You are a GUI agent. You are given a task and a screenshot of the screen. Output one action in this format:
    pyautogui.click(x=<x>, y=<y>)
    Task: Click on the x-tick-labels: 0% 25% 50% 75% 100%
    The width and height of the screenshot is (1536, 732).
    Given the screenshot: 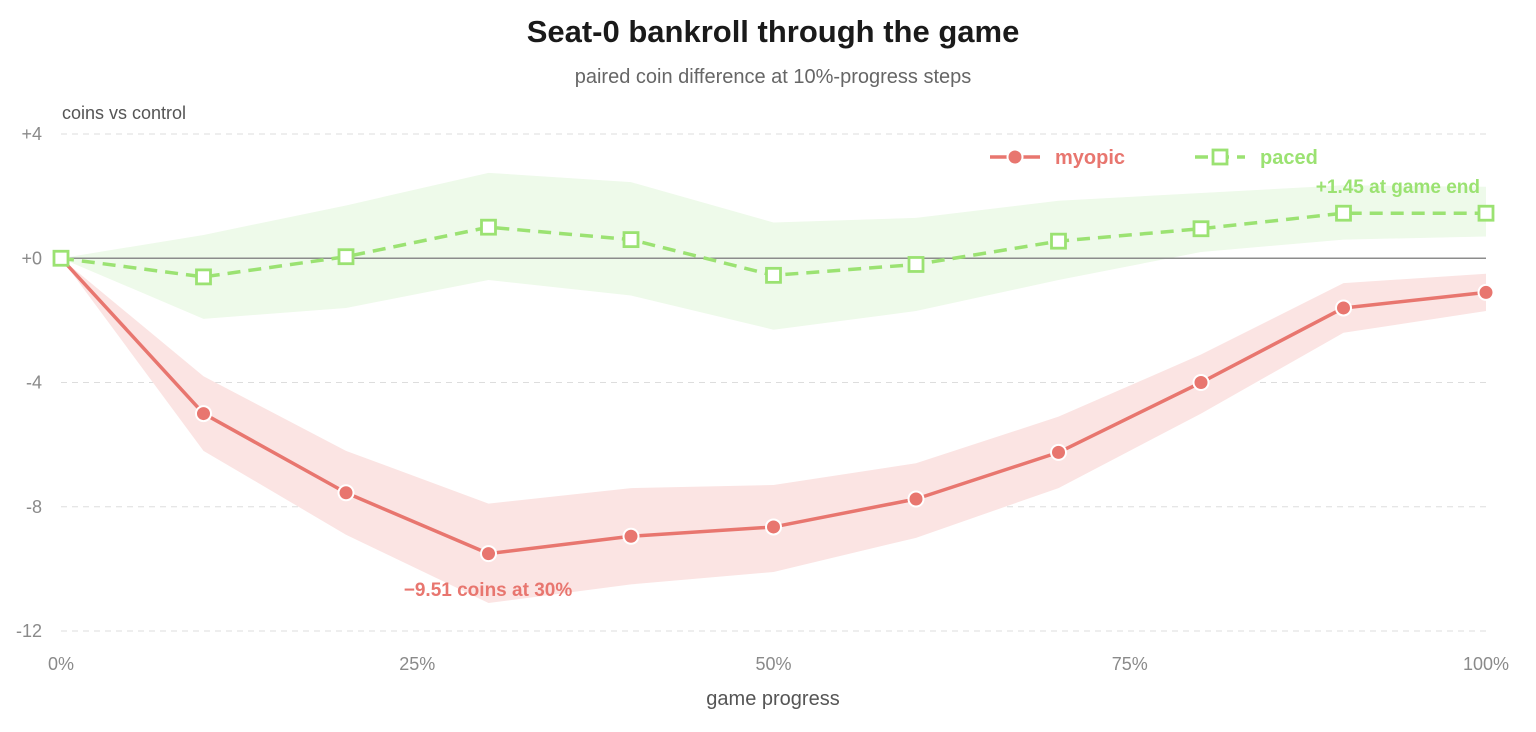 What is the action you would take?
    pyautogui.click(x=778, y=664)
    